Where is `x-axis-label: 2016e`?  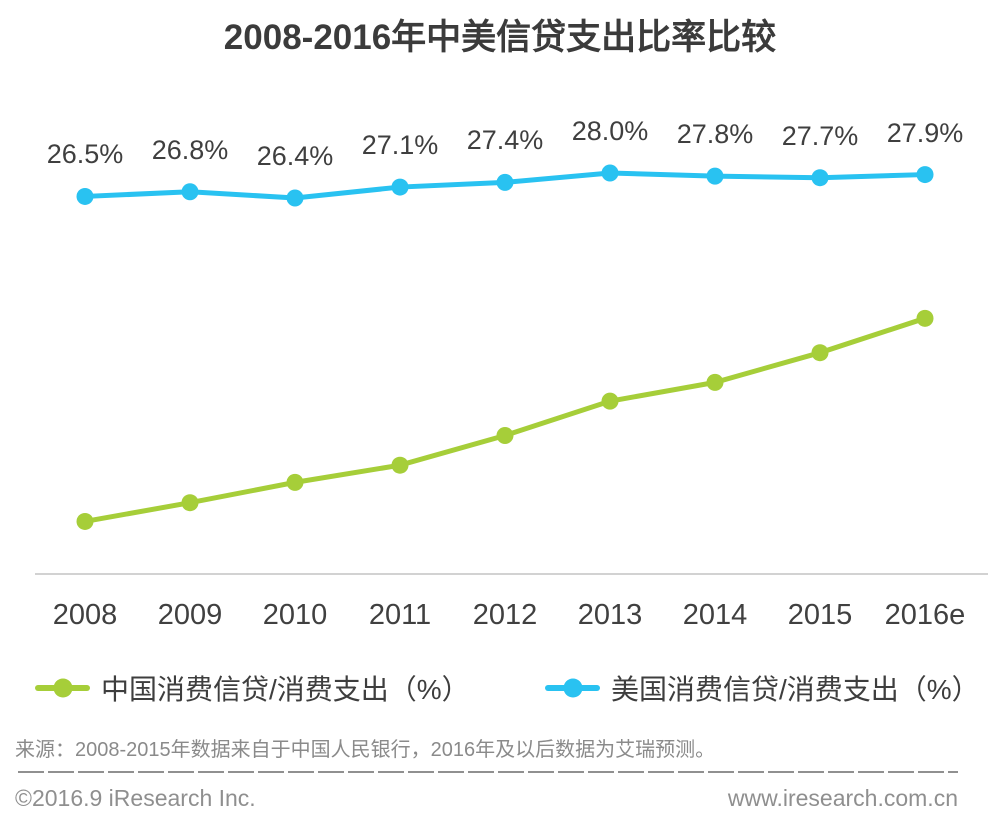
x-axis-label: 2016e is located at coordinates (925, 615).